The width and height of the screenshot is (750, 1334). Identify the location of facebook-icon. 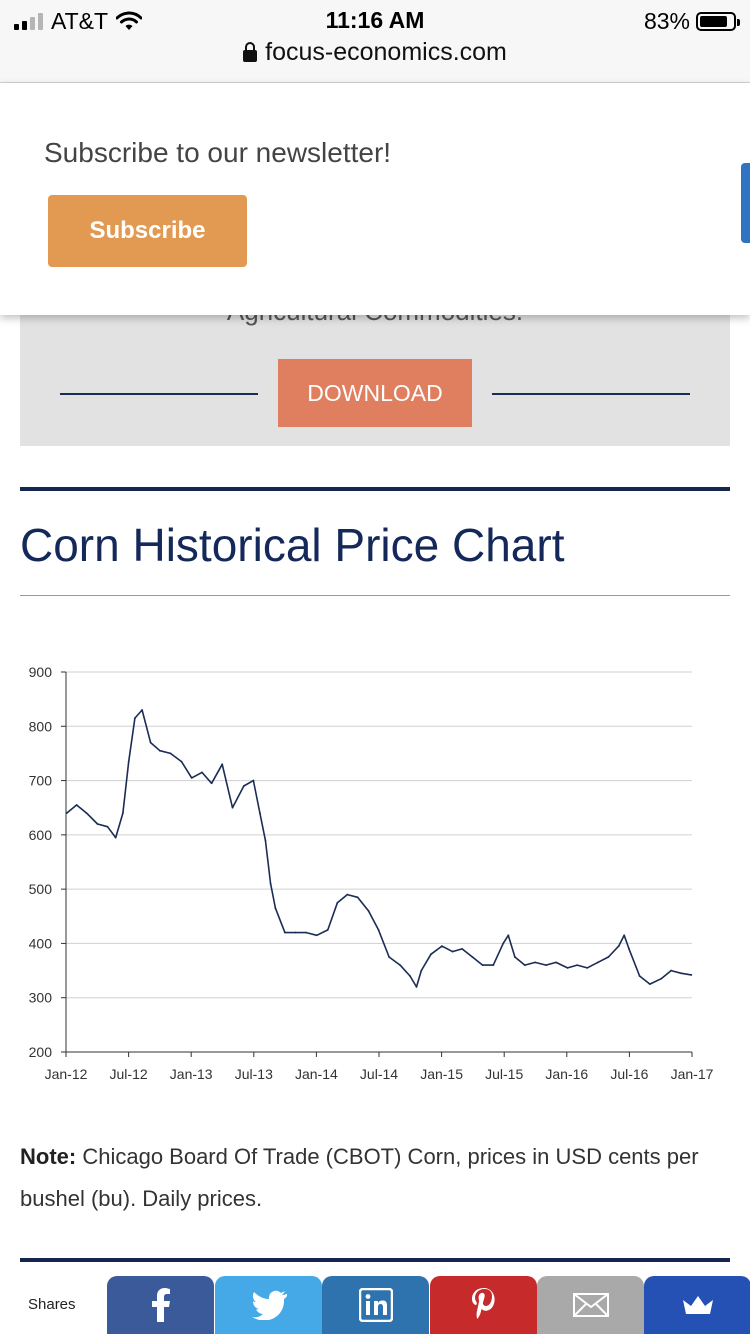
(160, 1305).